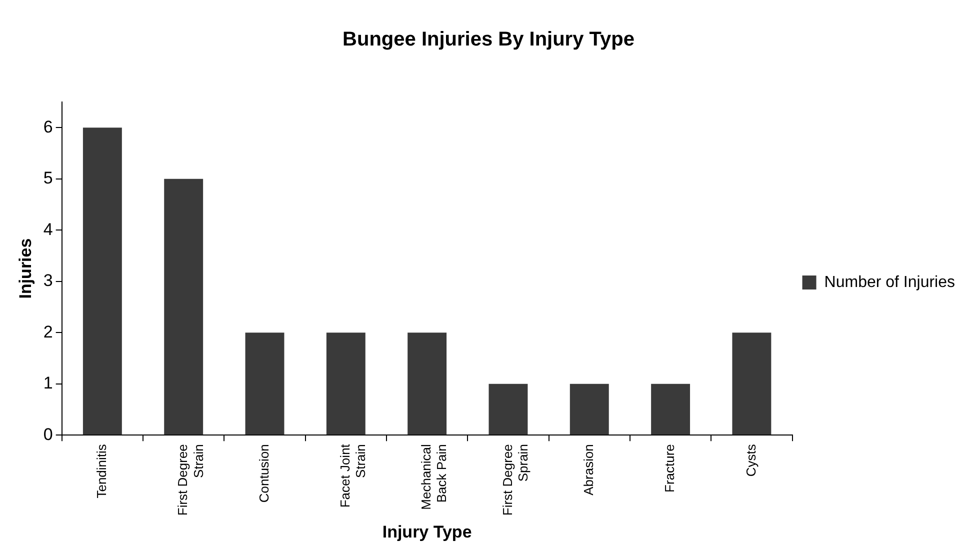  I want to click on y-tick-label: 2, so click(48, 332).